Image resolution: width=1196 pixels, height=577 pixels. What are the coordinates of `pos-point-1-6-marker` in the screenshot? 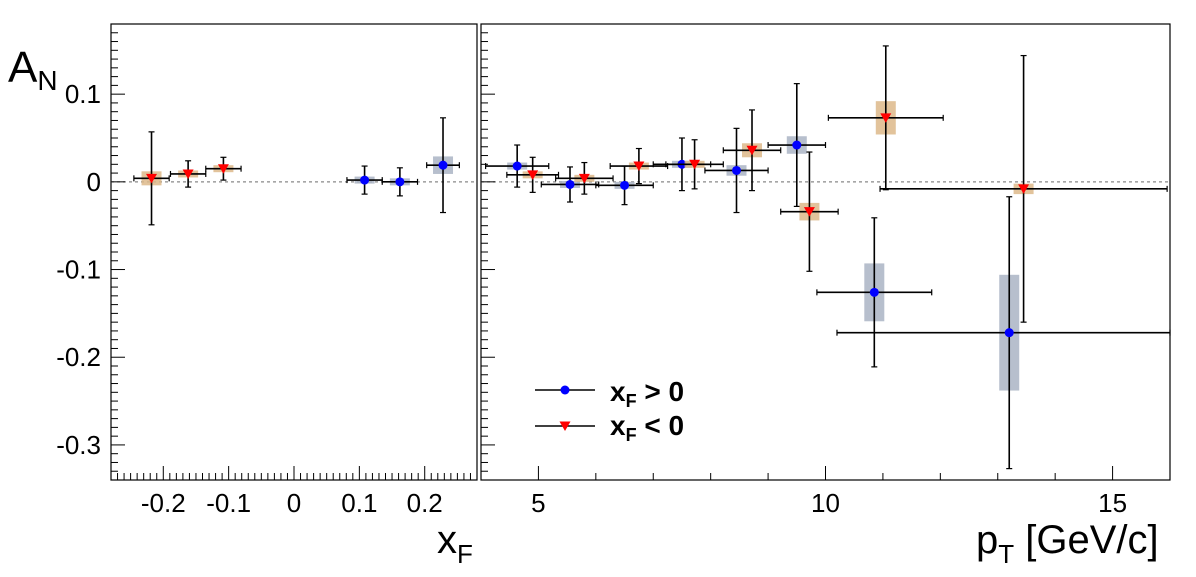 It's located at (874, 292).